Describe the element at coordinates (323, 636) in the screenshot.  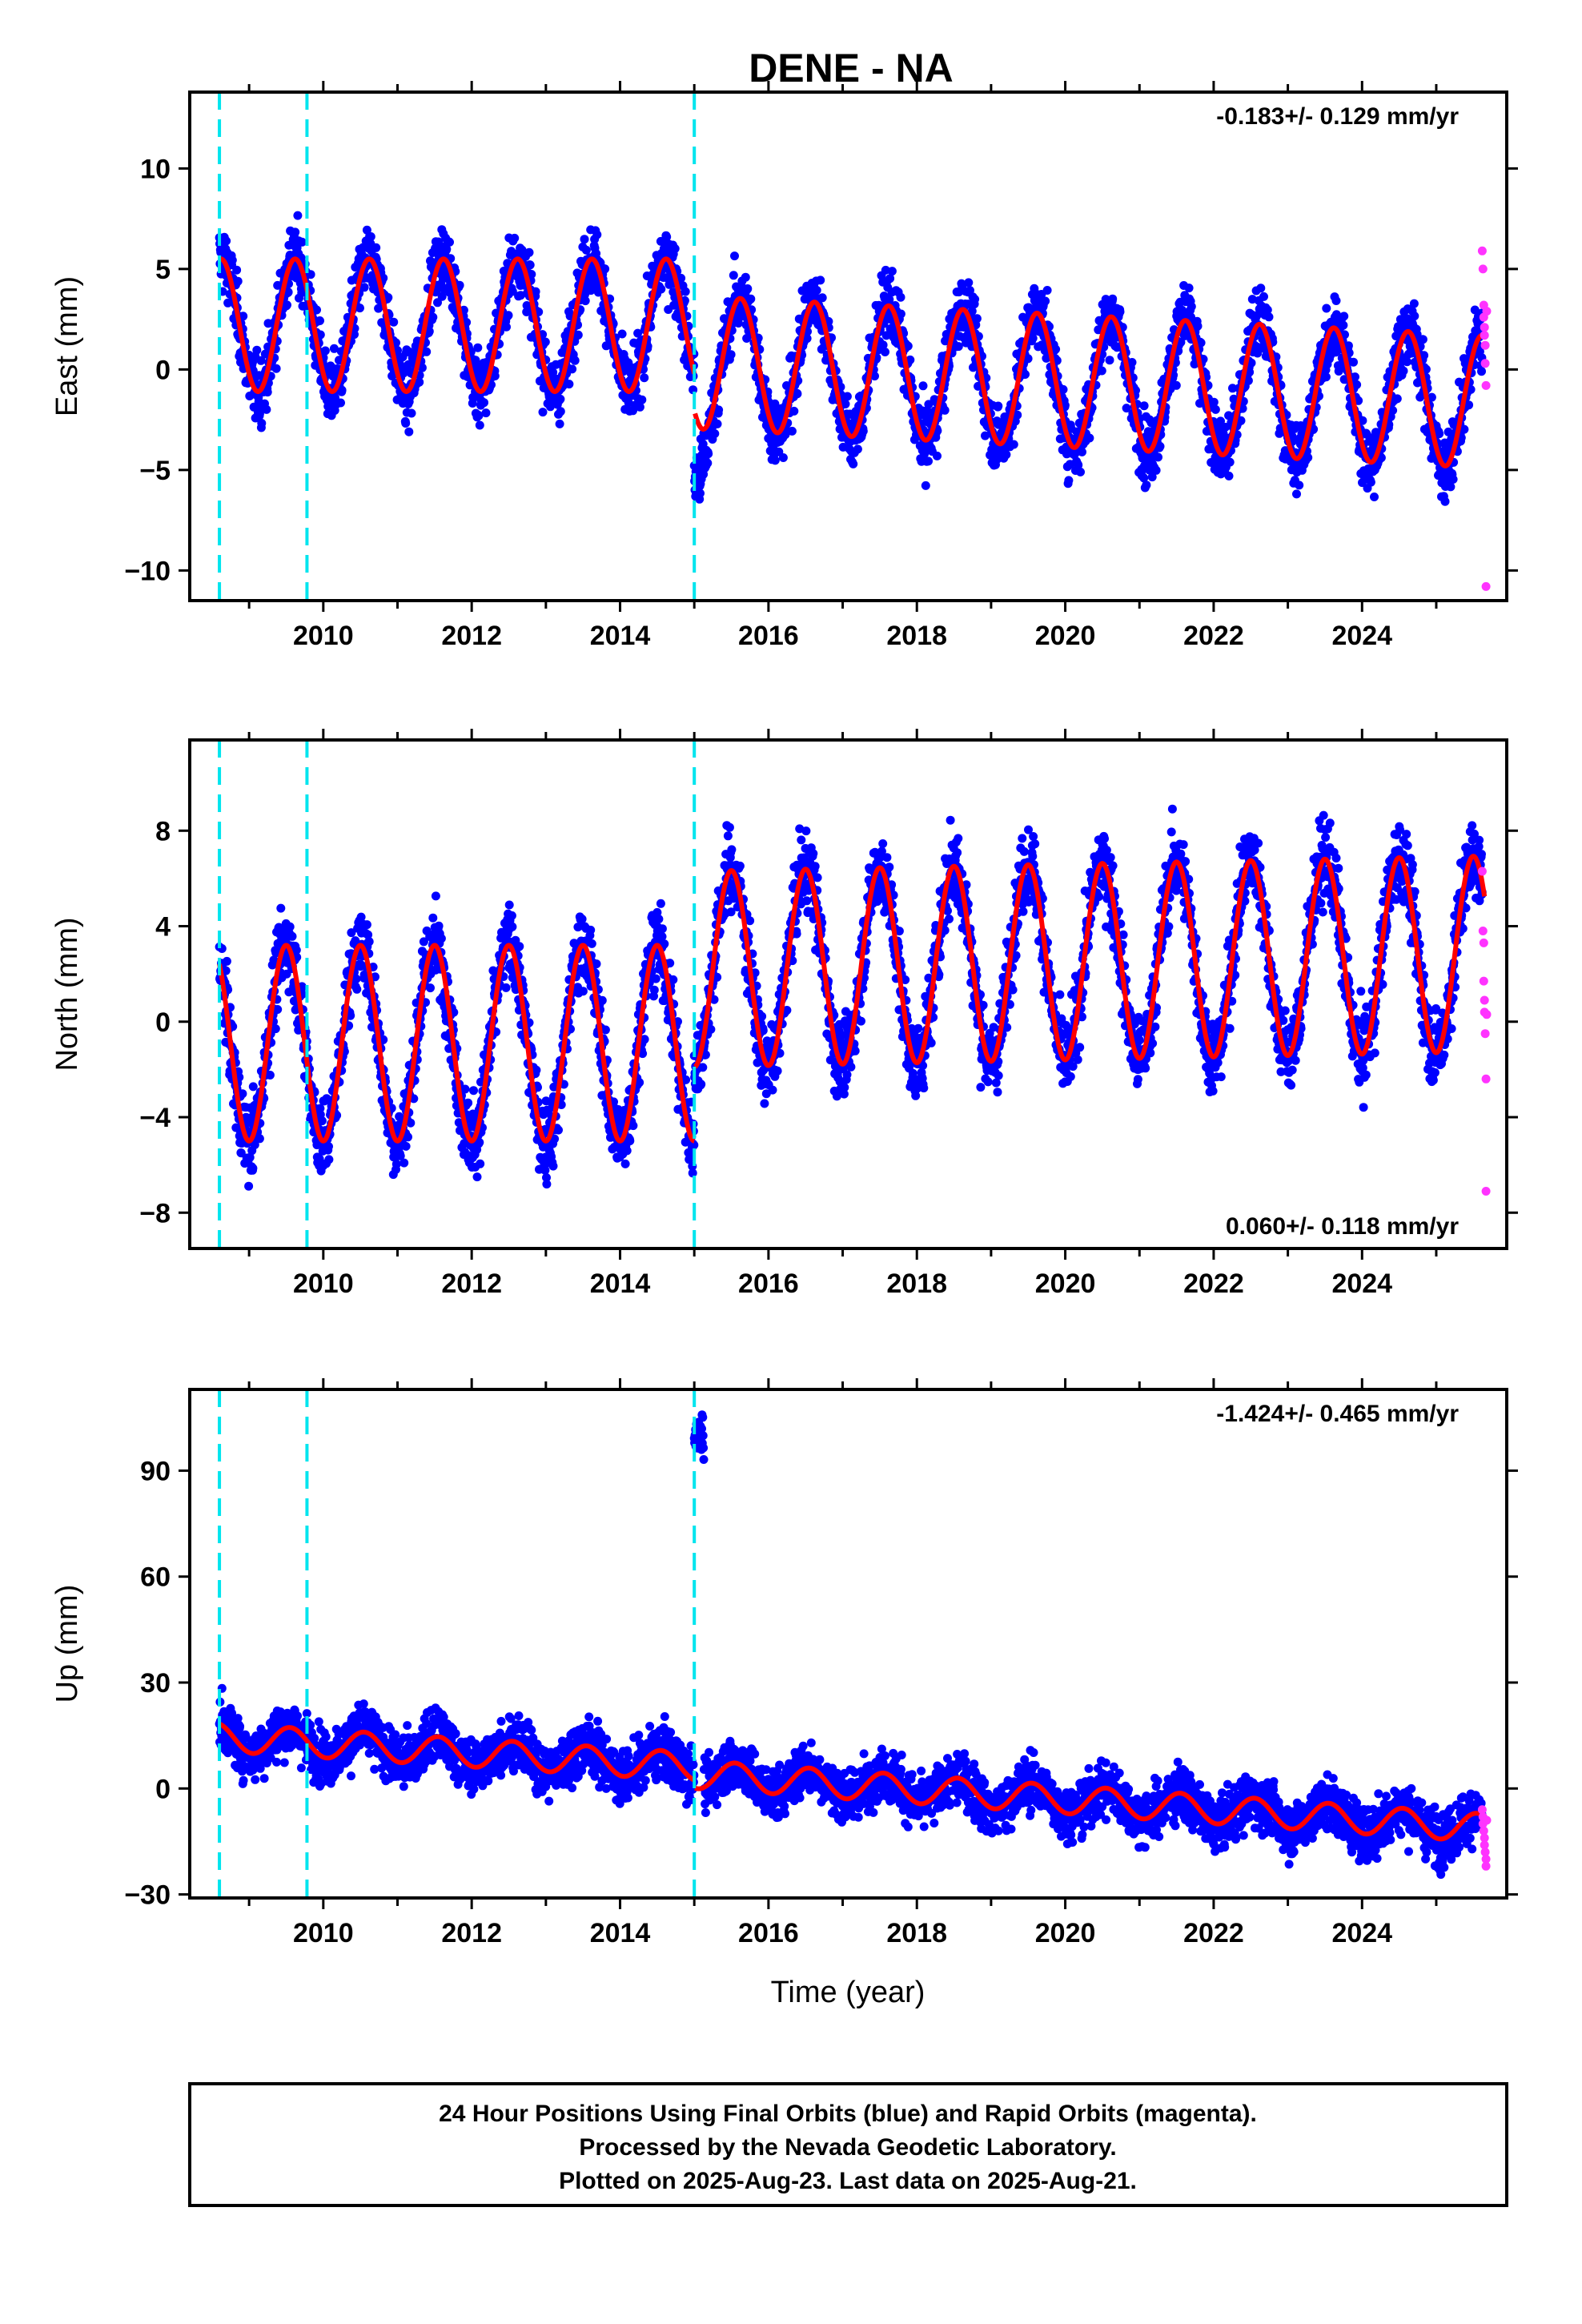
I see `x-tick-label: 2010` at that location.